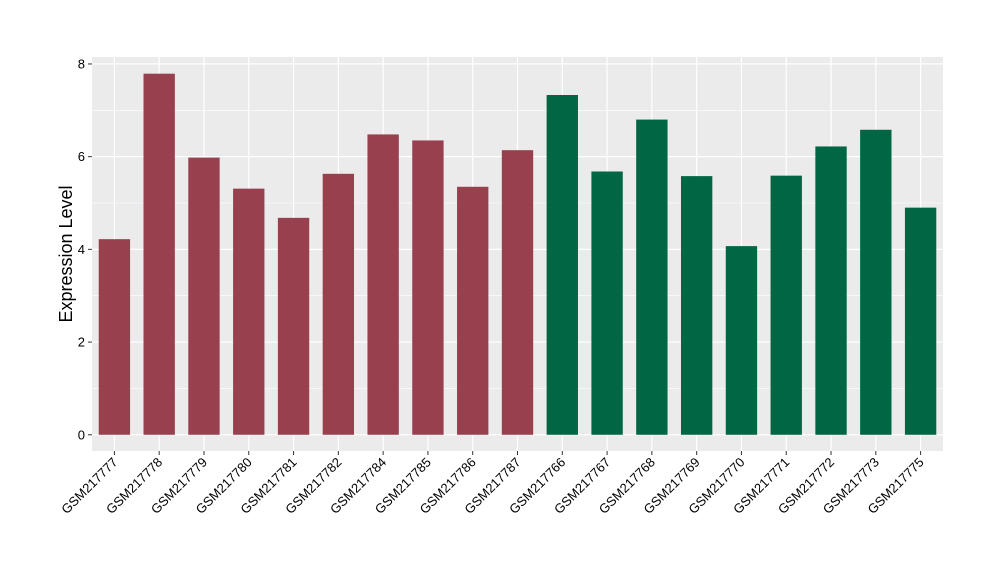  Describe the element at coordinates (428, 287) in the screenshot. I see `bar-gsm217785` at that location.